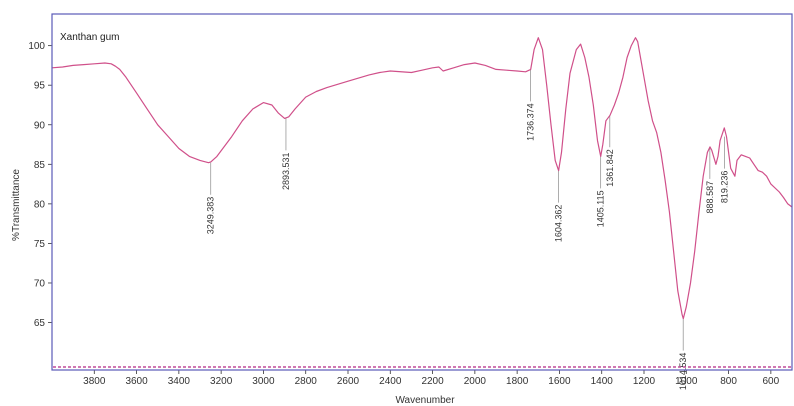 The image size is (794, 406). What do you see at coordinates (94, 381) in the screenshot?
I see `x-tick-label: 3800` at bounding box center [94, 381].